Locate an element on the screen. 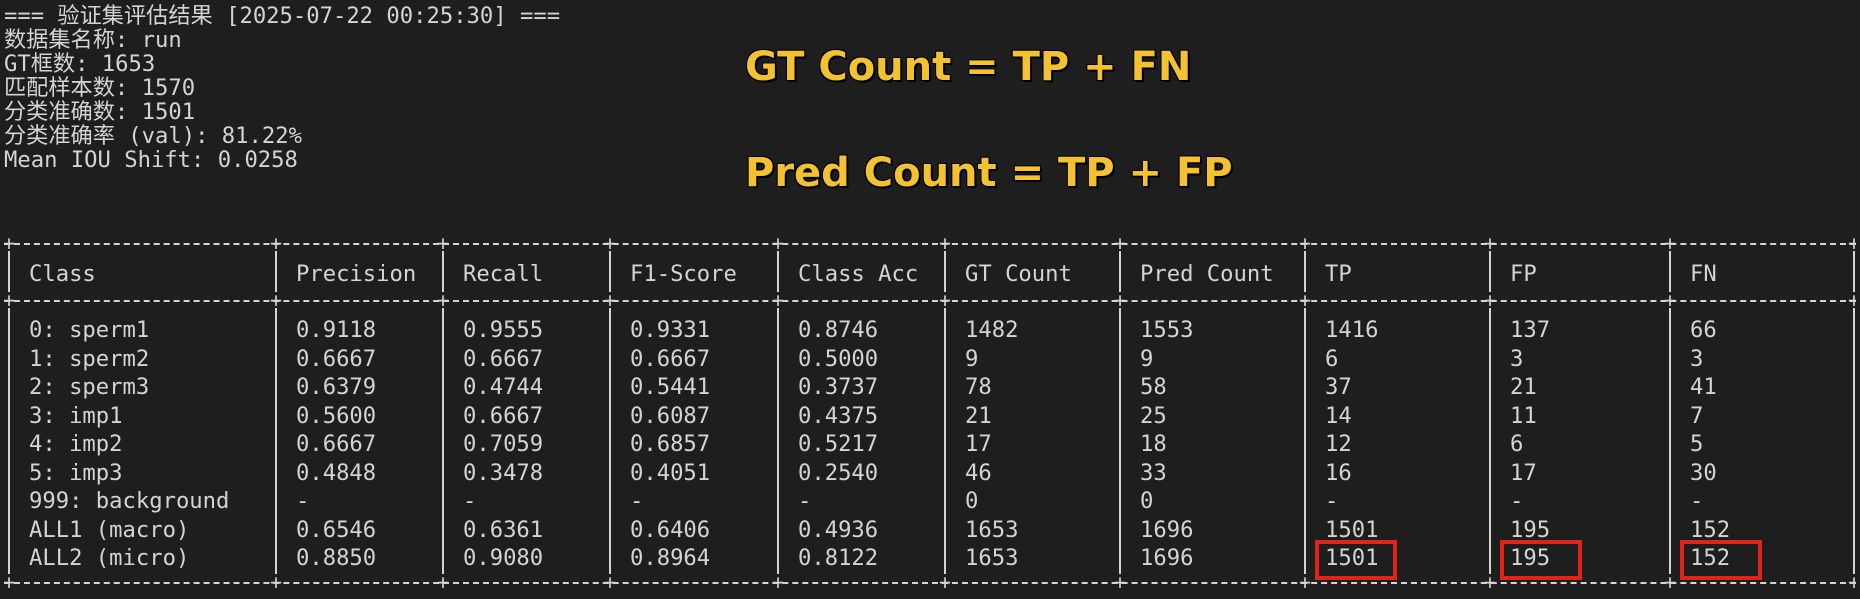  table-cell-r6-c8: - is located at coordinates (1517, 501).